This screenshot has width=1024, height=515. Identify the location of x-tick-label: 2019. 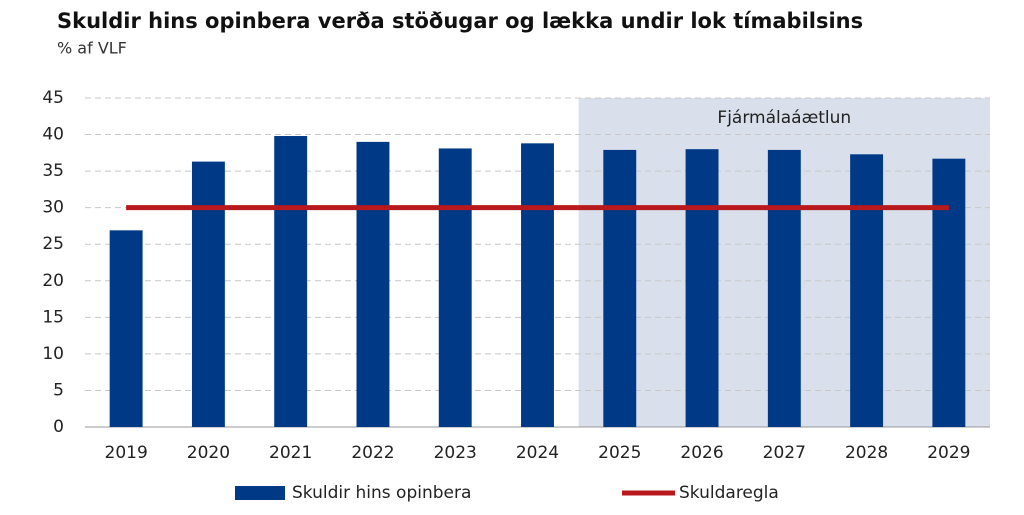
(126, 453).